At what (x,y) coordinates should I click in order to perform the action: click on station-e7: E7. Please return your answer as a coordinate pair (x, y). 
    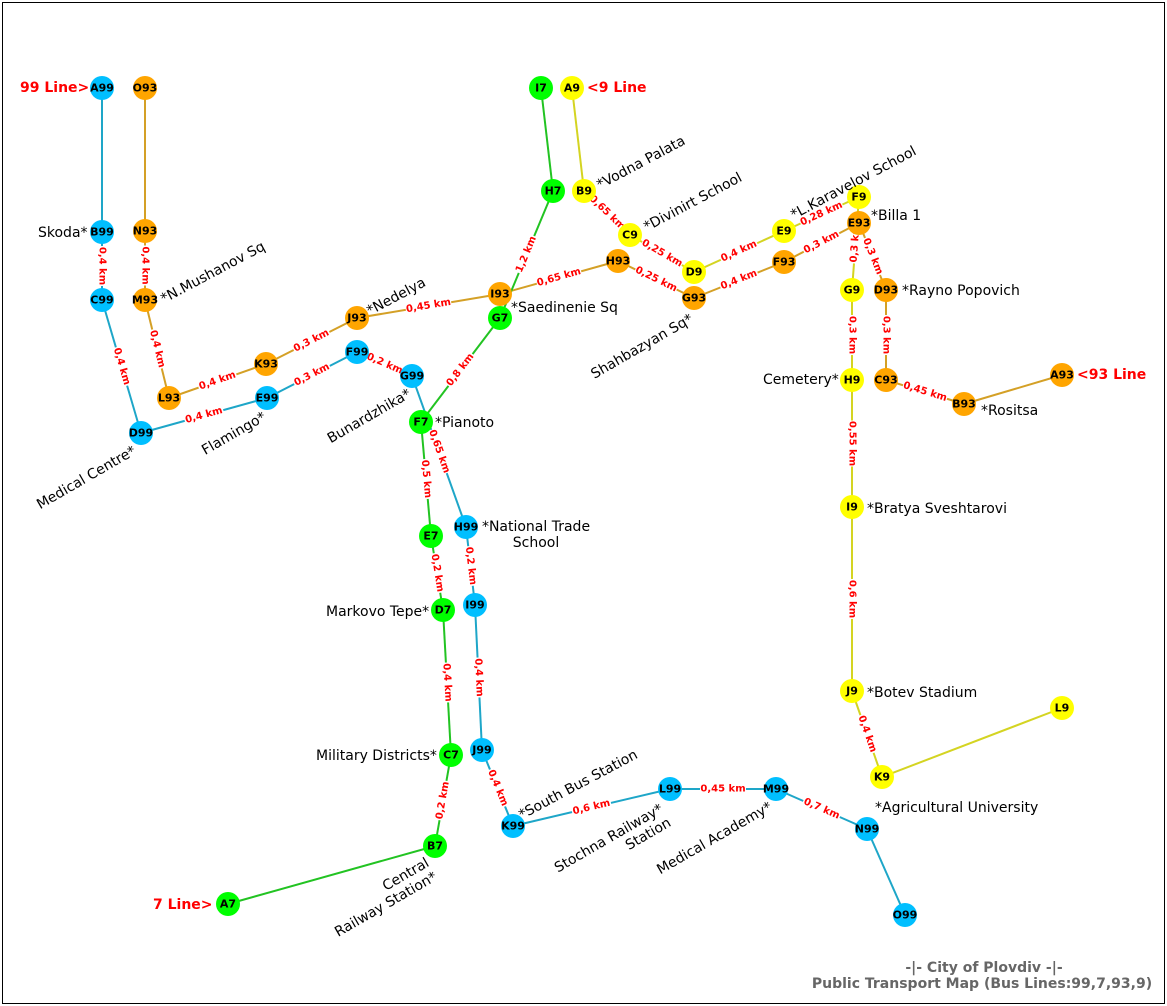
    Looking at the image, I should click on (431, 536).